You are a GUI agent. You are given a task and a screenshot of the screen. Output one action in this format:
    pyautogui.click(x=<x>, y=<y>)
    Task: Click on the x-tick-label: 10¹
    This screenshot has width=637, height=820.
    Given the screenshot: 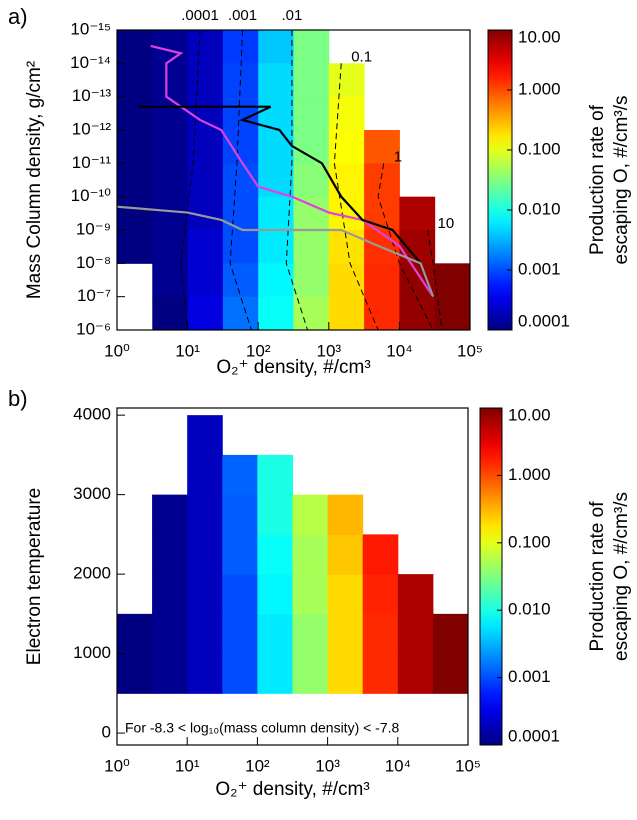 What is the action you would take?
    pyautogui.click(x=187, y=765)
    